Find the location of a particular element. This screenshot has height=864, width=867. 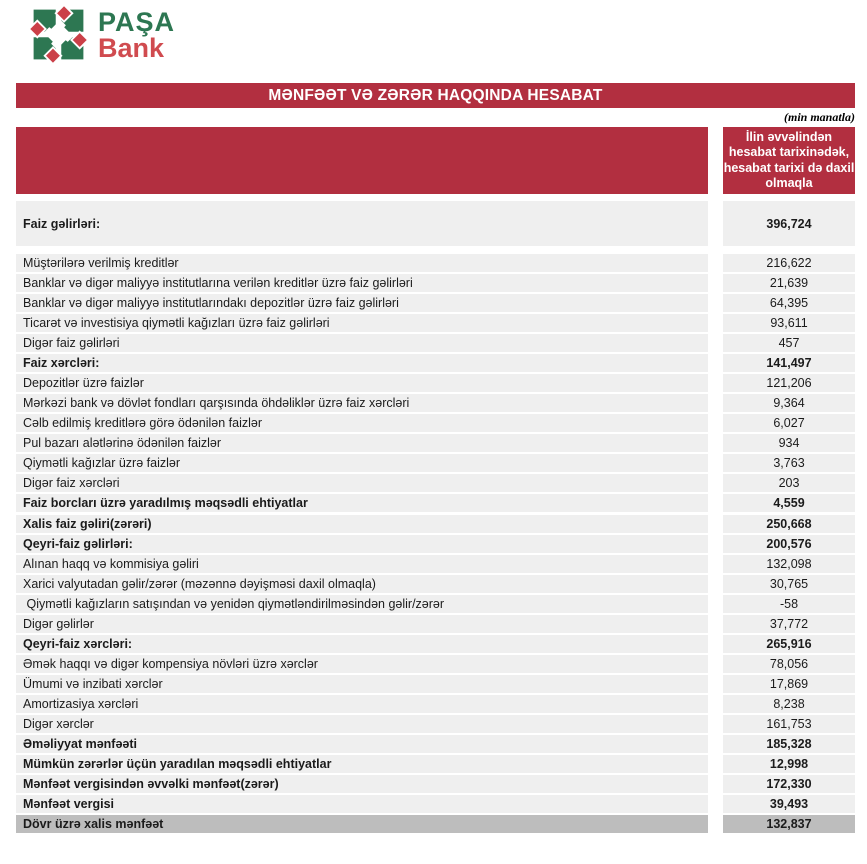

logo-text-pasa: PAŞA is located at coordinates (137, 21).